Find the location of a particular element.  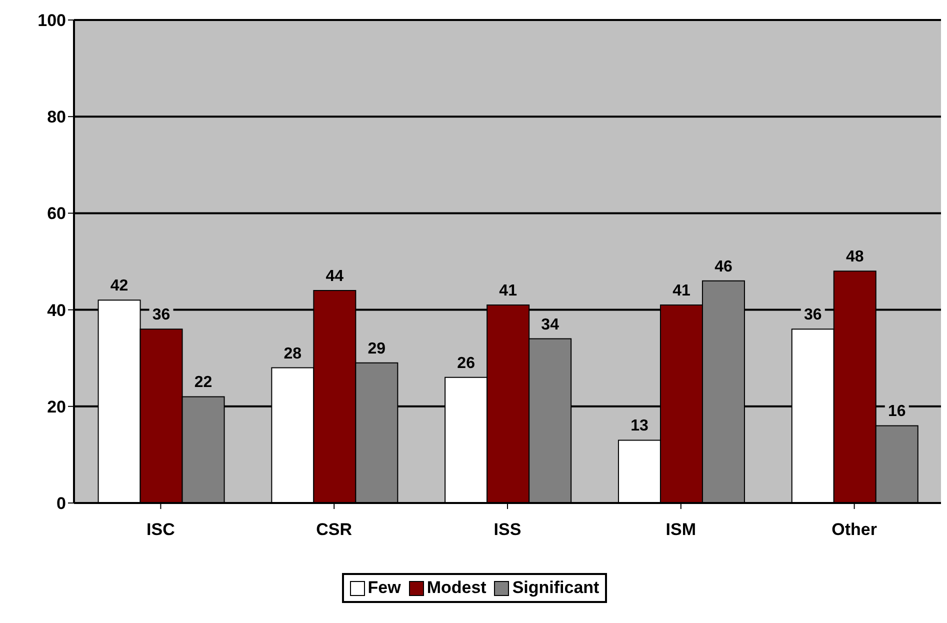

data-label: 22 is located at coordinates (203, 383).